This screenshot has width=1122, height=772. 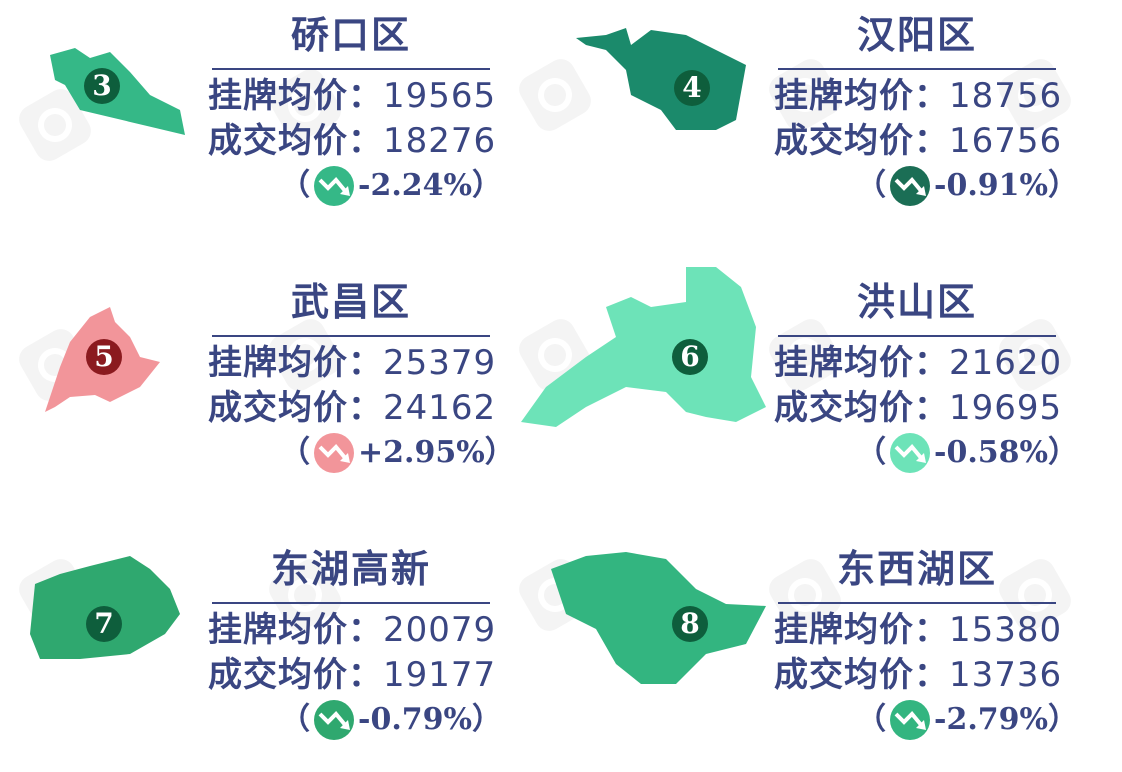 I want to click on deal-price-row: 成交均价：18276, so click(x=352, y=141).